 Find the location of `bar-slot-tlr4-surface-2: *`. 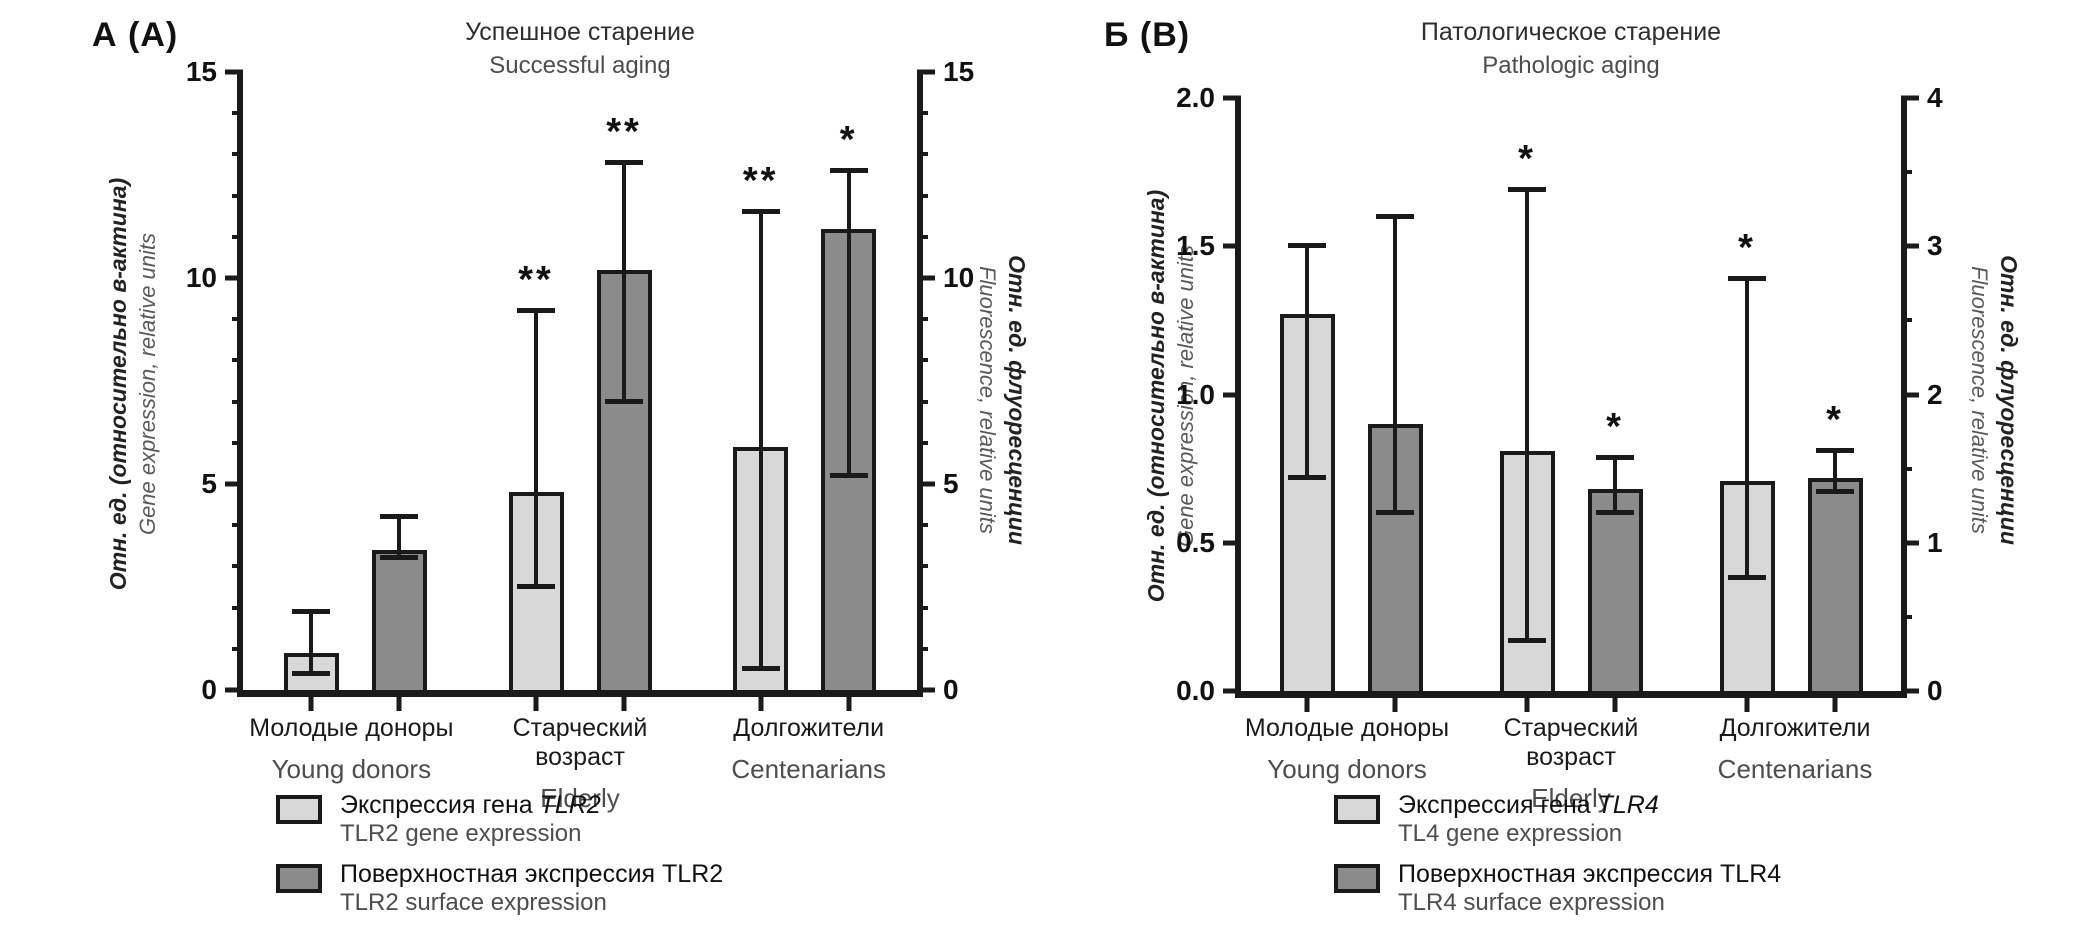

bar-slot-tlr4-surface-2: * is located at coordinates (1615, 405).